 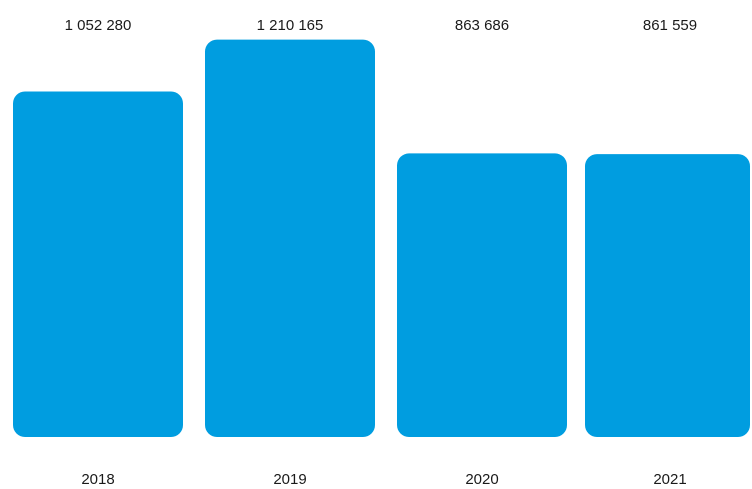 What do you see at coordinates (98, 25) in the screenshot?
I see `value-label-2018: 1 052 280` at bounding box center [98, 25].